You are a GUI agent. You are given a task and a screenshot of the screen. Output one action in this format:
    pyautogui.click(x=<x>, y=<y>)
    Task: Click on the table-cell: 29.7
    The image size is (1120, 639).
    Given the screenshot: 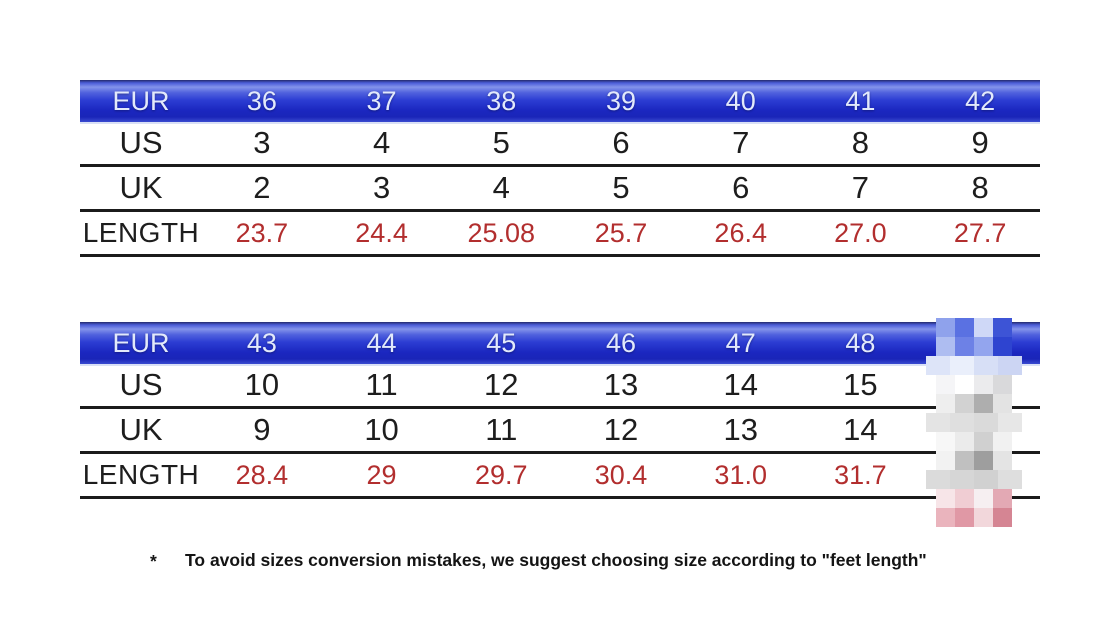 What is the action you would take?
    pyautogui.click(x=501, y=474)
    